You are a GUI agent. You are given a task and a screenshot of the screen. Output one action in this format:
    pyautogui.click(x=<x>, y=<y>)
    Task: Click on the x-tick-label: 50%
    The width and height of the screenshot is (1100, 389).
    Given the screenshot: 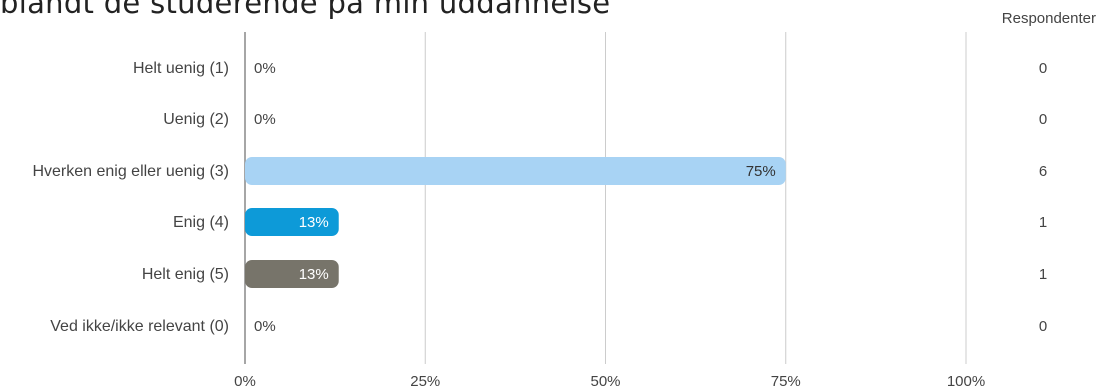 What is the action you would take?
    pyautogui.click(x=605, y=381)
    